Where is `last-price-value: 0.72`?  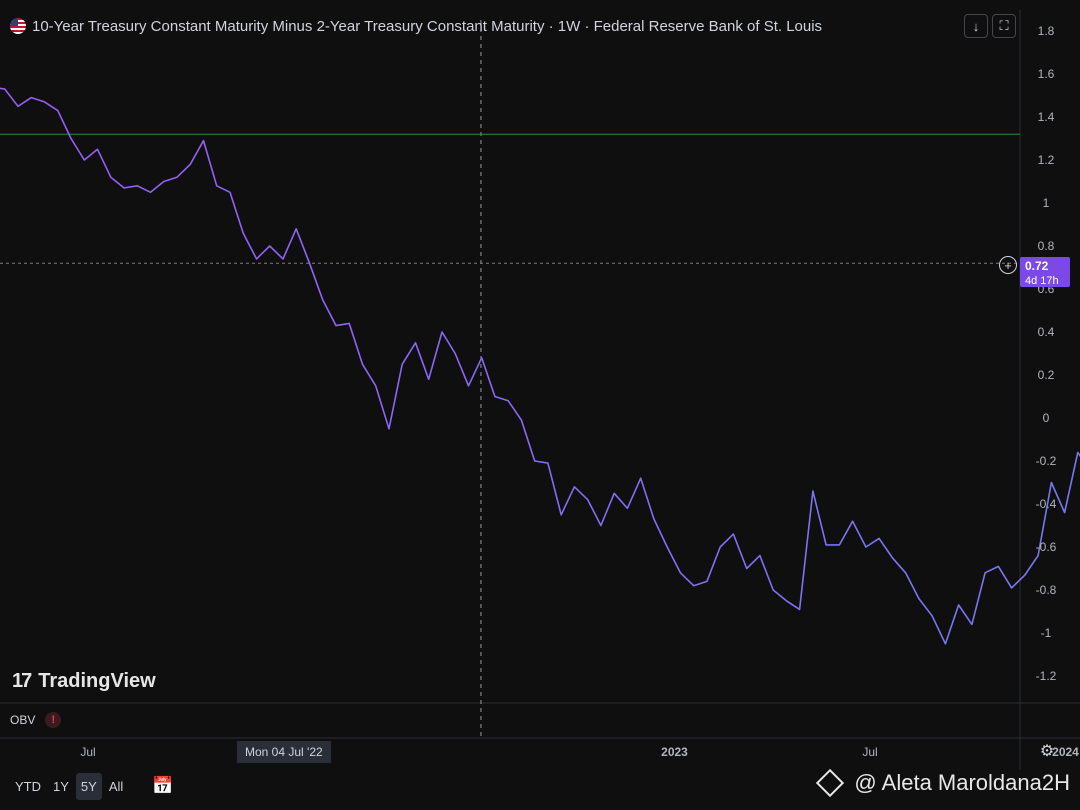 last-price-value: 0.72 is located at coordinates (1037, 266).